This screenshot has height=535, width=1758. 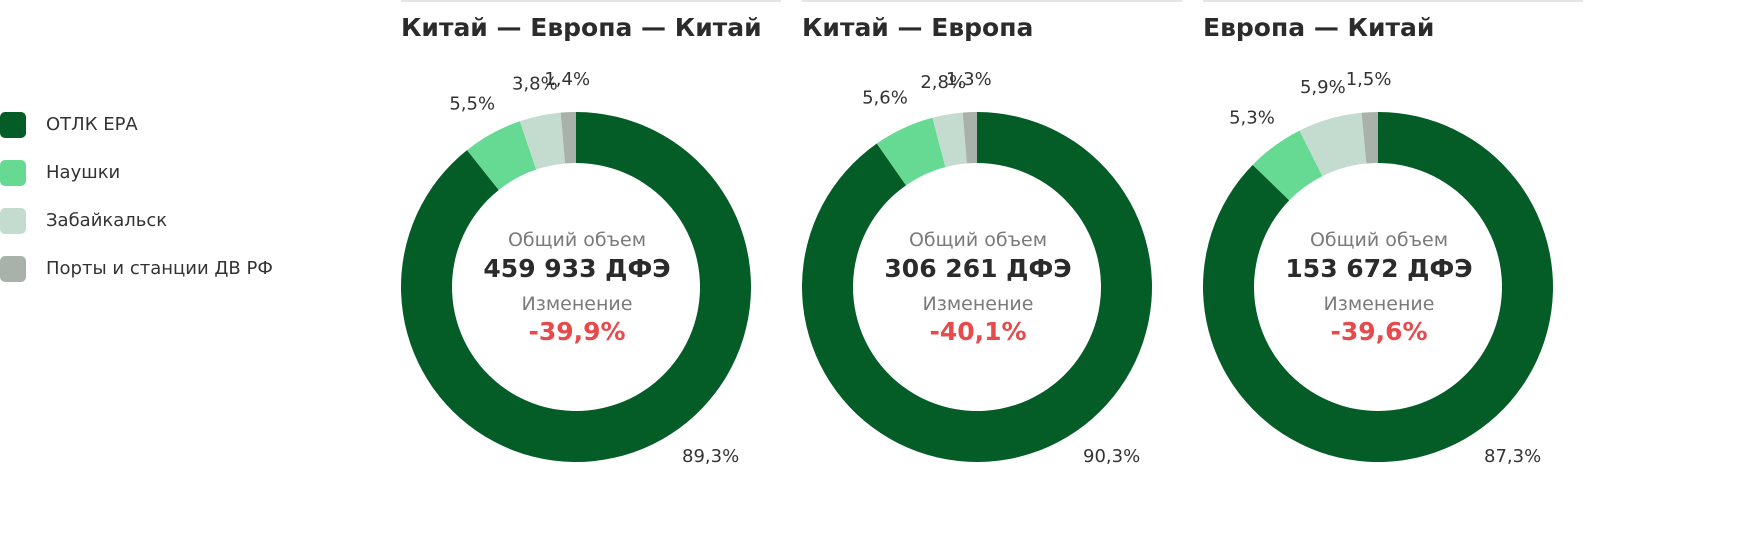 I want to click on label-otlk-era: 87,3%, so click(x=1512, y=456).